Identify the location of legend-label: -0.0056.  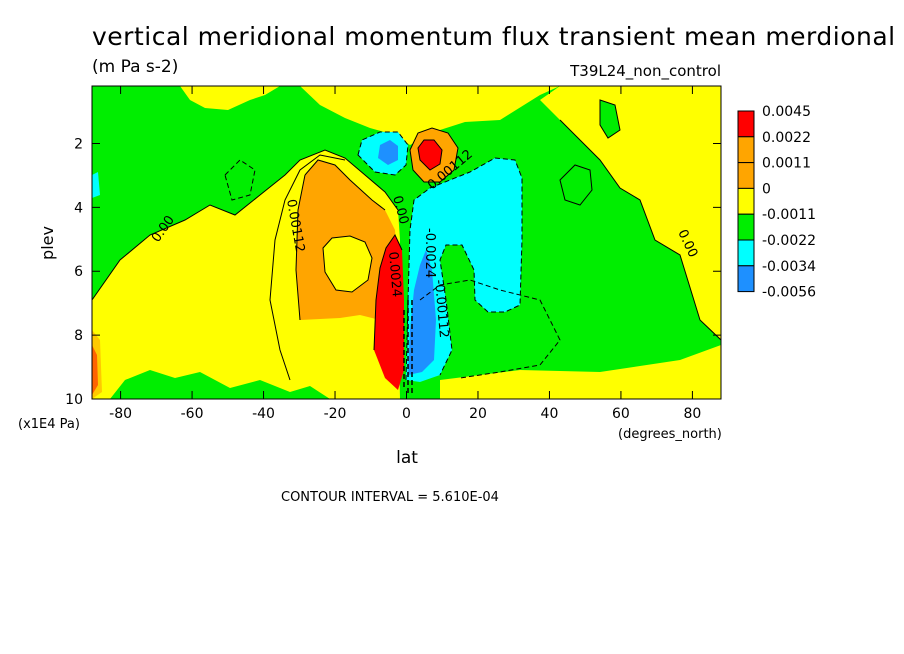
(789, 293).